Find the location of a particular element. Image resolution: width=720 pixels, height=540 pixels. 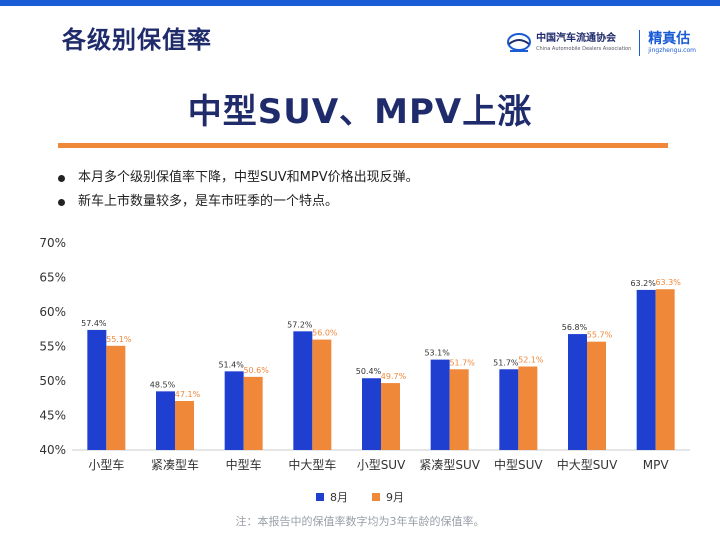

data-label-aug: 50.4% is located at coordinates (369, 371).